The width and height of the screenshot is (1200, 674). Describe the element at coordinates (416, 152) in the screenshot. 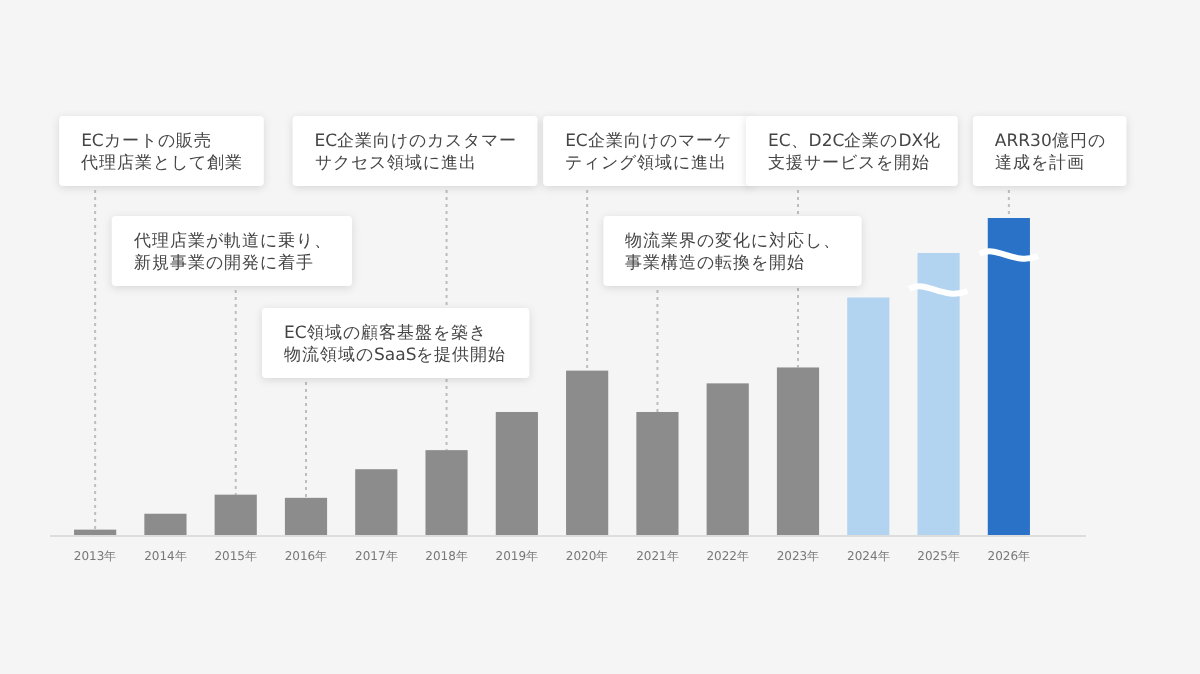

I see `text: EC企業向けのカスタマーサクセス領域に進出` at that location.